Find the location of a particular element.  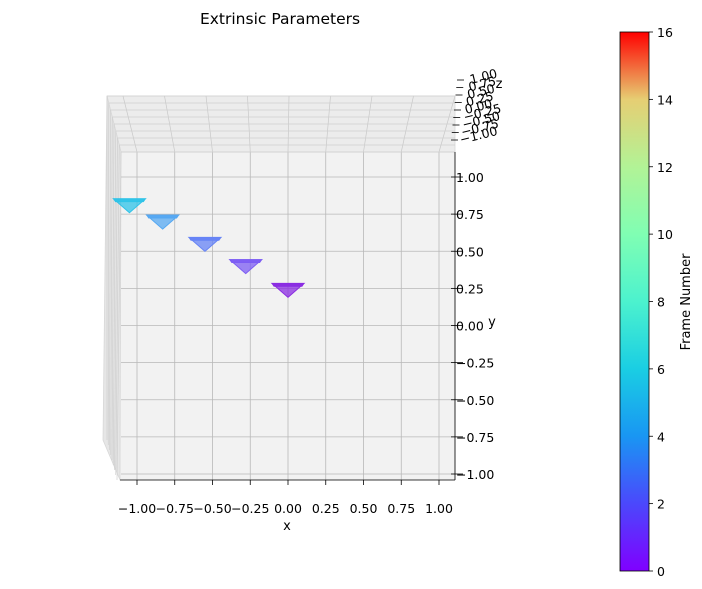

x-tick-label: 0.25 is located at coordinates (326, 508).